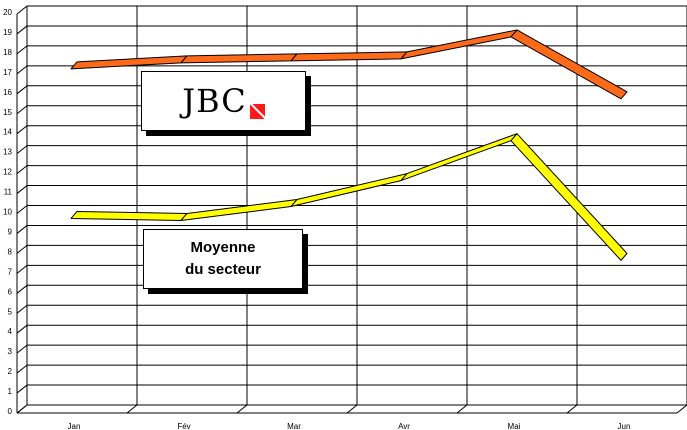 The width and height of the screenshot is (687, 430). Describe the element at coordinates (74, 426) in the screenshot. I see `x-tick-label: Jan` at that location.